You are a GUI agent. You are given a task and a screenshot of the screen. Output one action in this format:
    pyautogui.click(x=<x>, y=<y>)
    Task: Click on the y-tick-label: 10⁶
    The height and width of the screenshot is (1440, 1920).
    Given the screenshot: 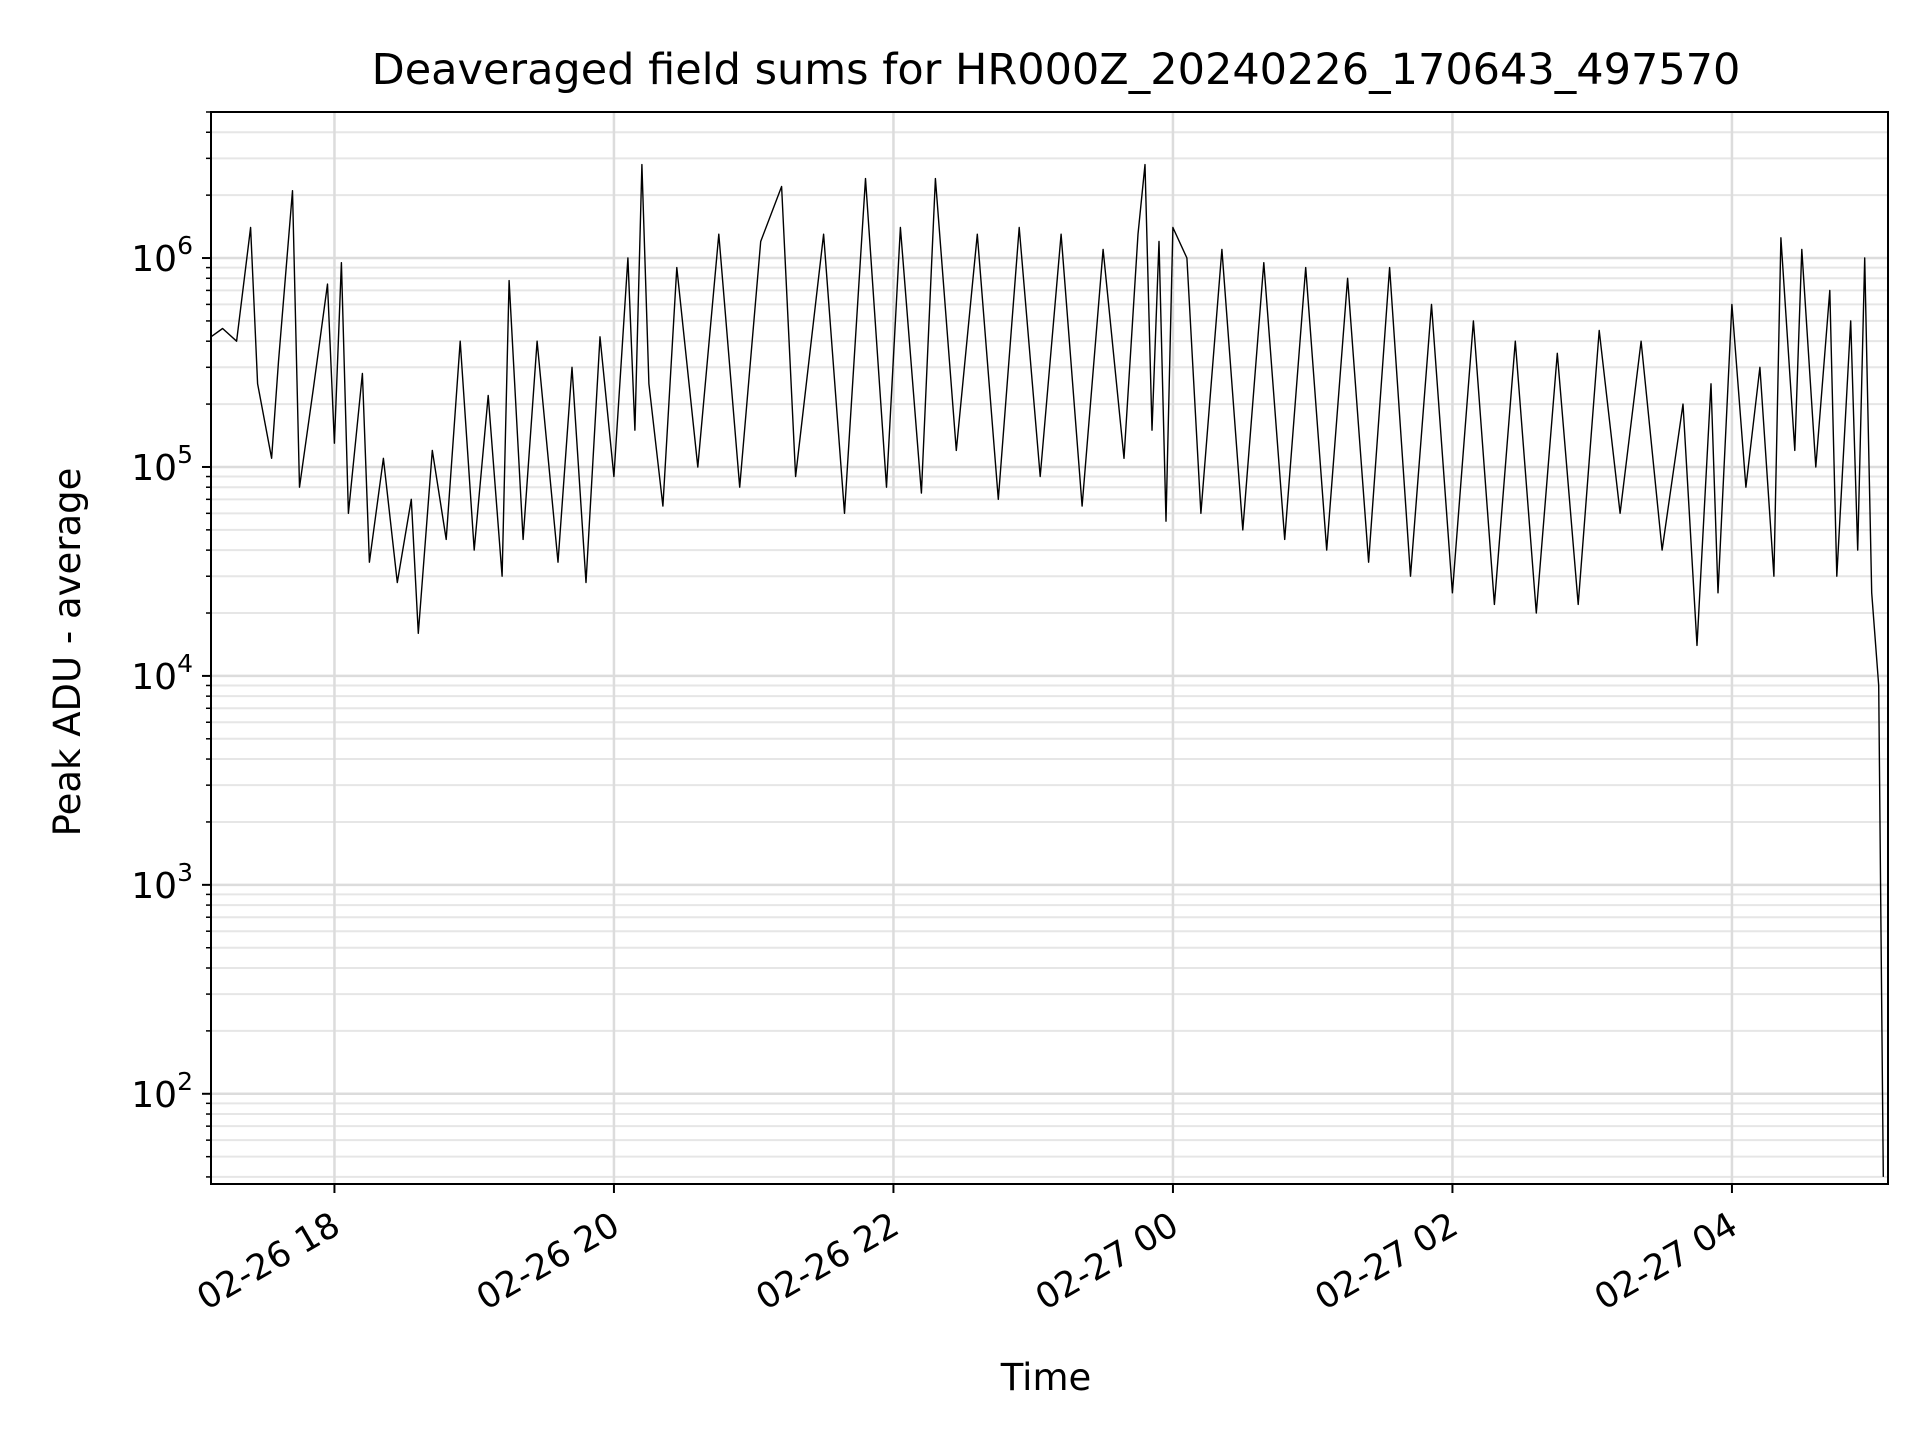 What is the action you would take?
    pyautogui.click(x=162, y=255)
    